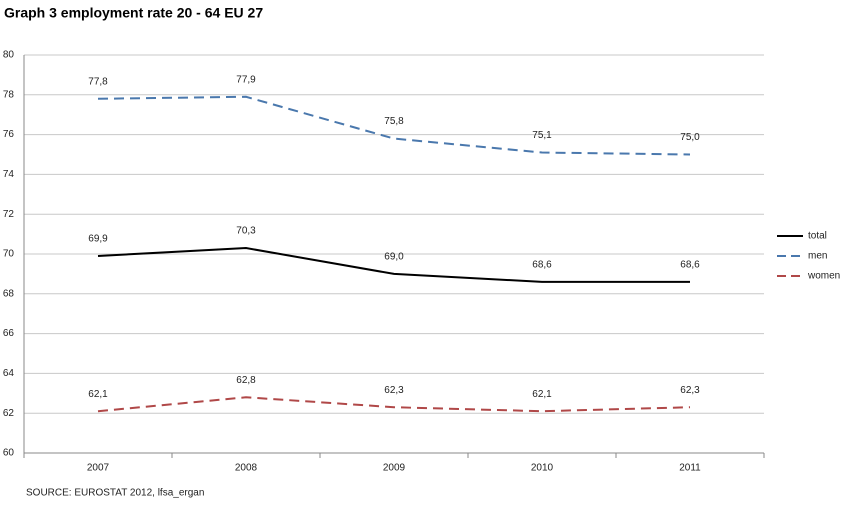  Describe the element at coordinates (98, 81) in the screenshot. I see `data-label: 77,8` at that location.